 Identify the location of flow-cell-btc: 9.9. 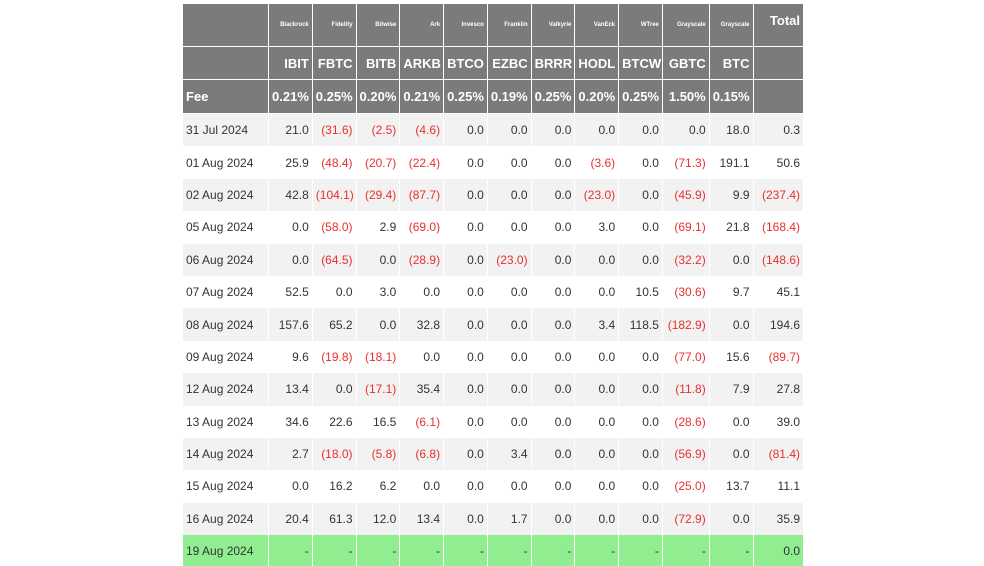
(731, 195).